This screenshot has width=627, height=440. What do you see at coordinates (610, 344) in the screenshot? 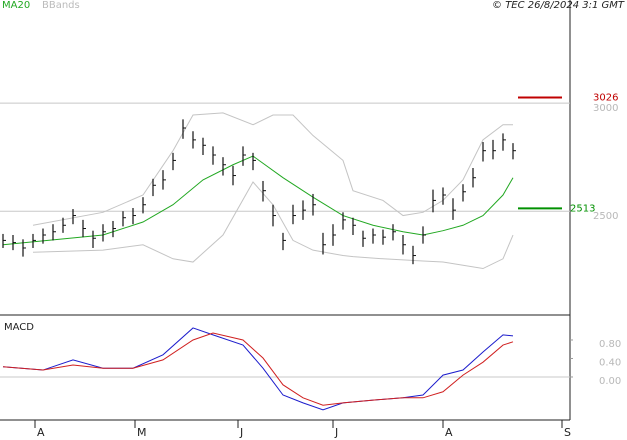
I see `y-tick-label: 0.80` at bounding box center [610, 344].